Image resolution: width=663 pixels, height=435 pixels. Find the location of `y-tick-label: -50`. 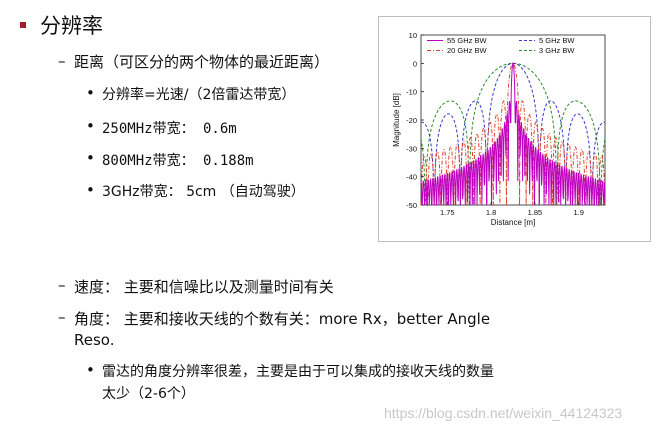

y-tick-label: -50 is located at coordinates (411, 205).